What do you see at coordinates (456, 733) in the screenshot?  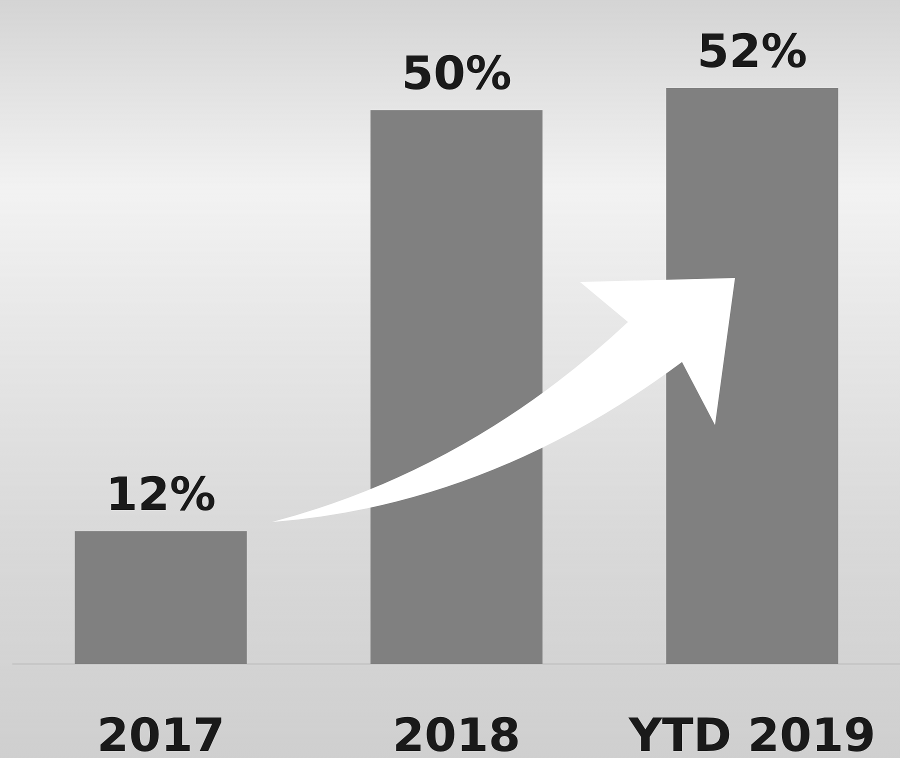 I see `x-tick-label: 2018` at bounding box center [456, 733].